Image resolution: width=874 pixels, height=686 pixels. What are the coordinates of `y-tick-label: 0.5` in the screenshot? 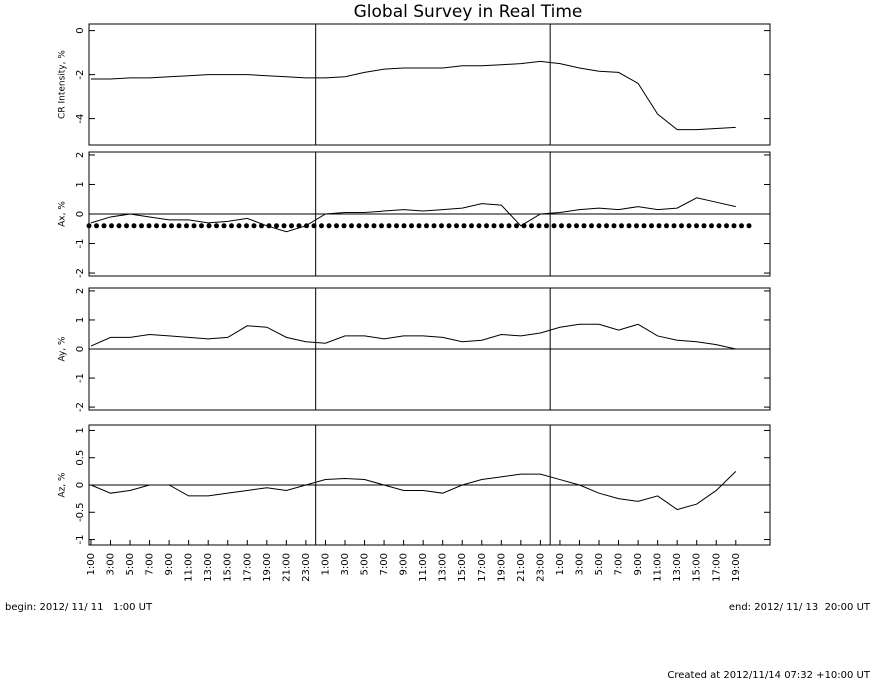 It's located at (80, 458).